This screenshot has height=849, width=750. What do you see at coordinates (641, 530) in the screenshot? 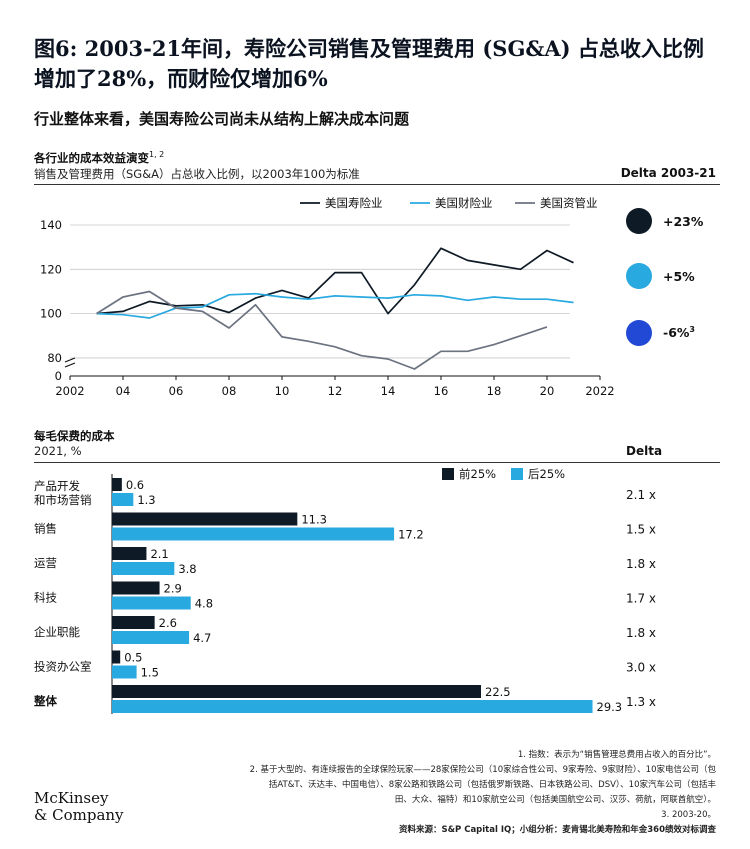
I see `bar-delta-2: 1.5 x` at bounding box center [641, 530].